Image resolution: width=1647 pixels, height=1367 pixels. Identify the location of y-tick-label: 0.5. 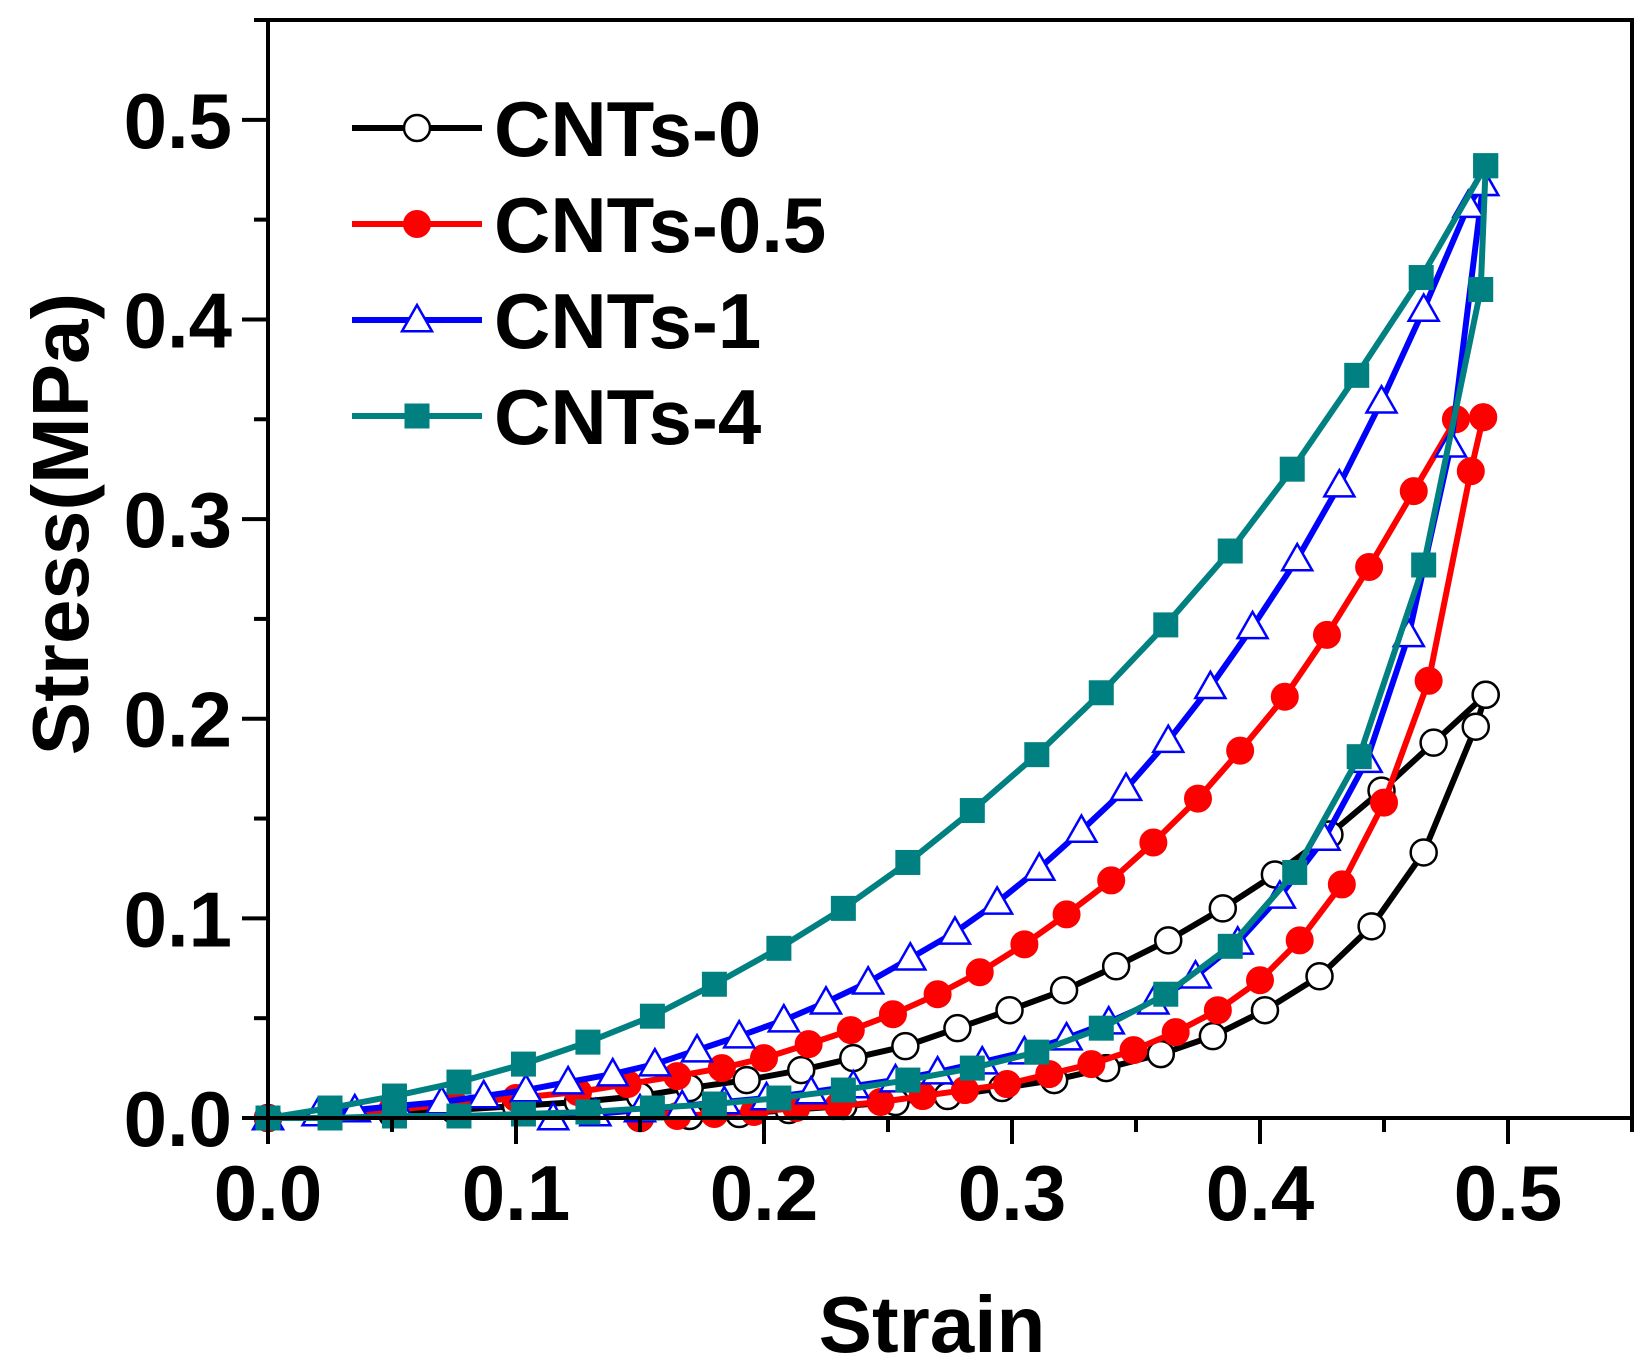
(178, 121).